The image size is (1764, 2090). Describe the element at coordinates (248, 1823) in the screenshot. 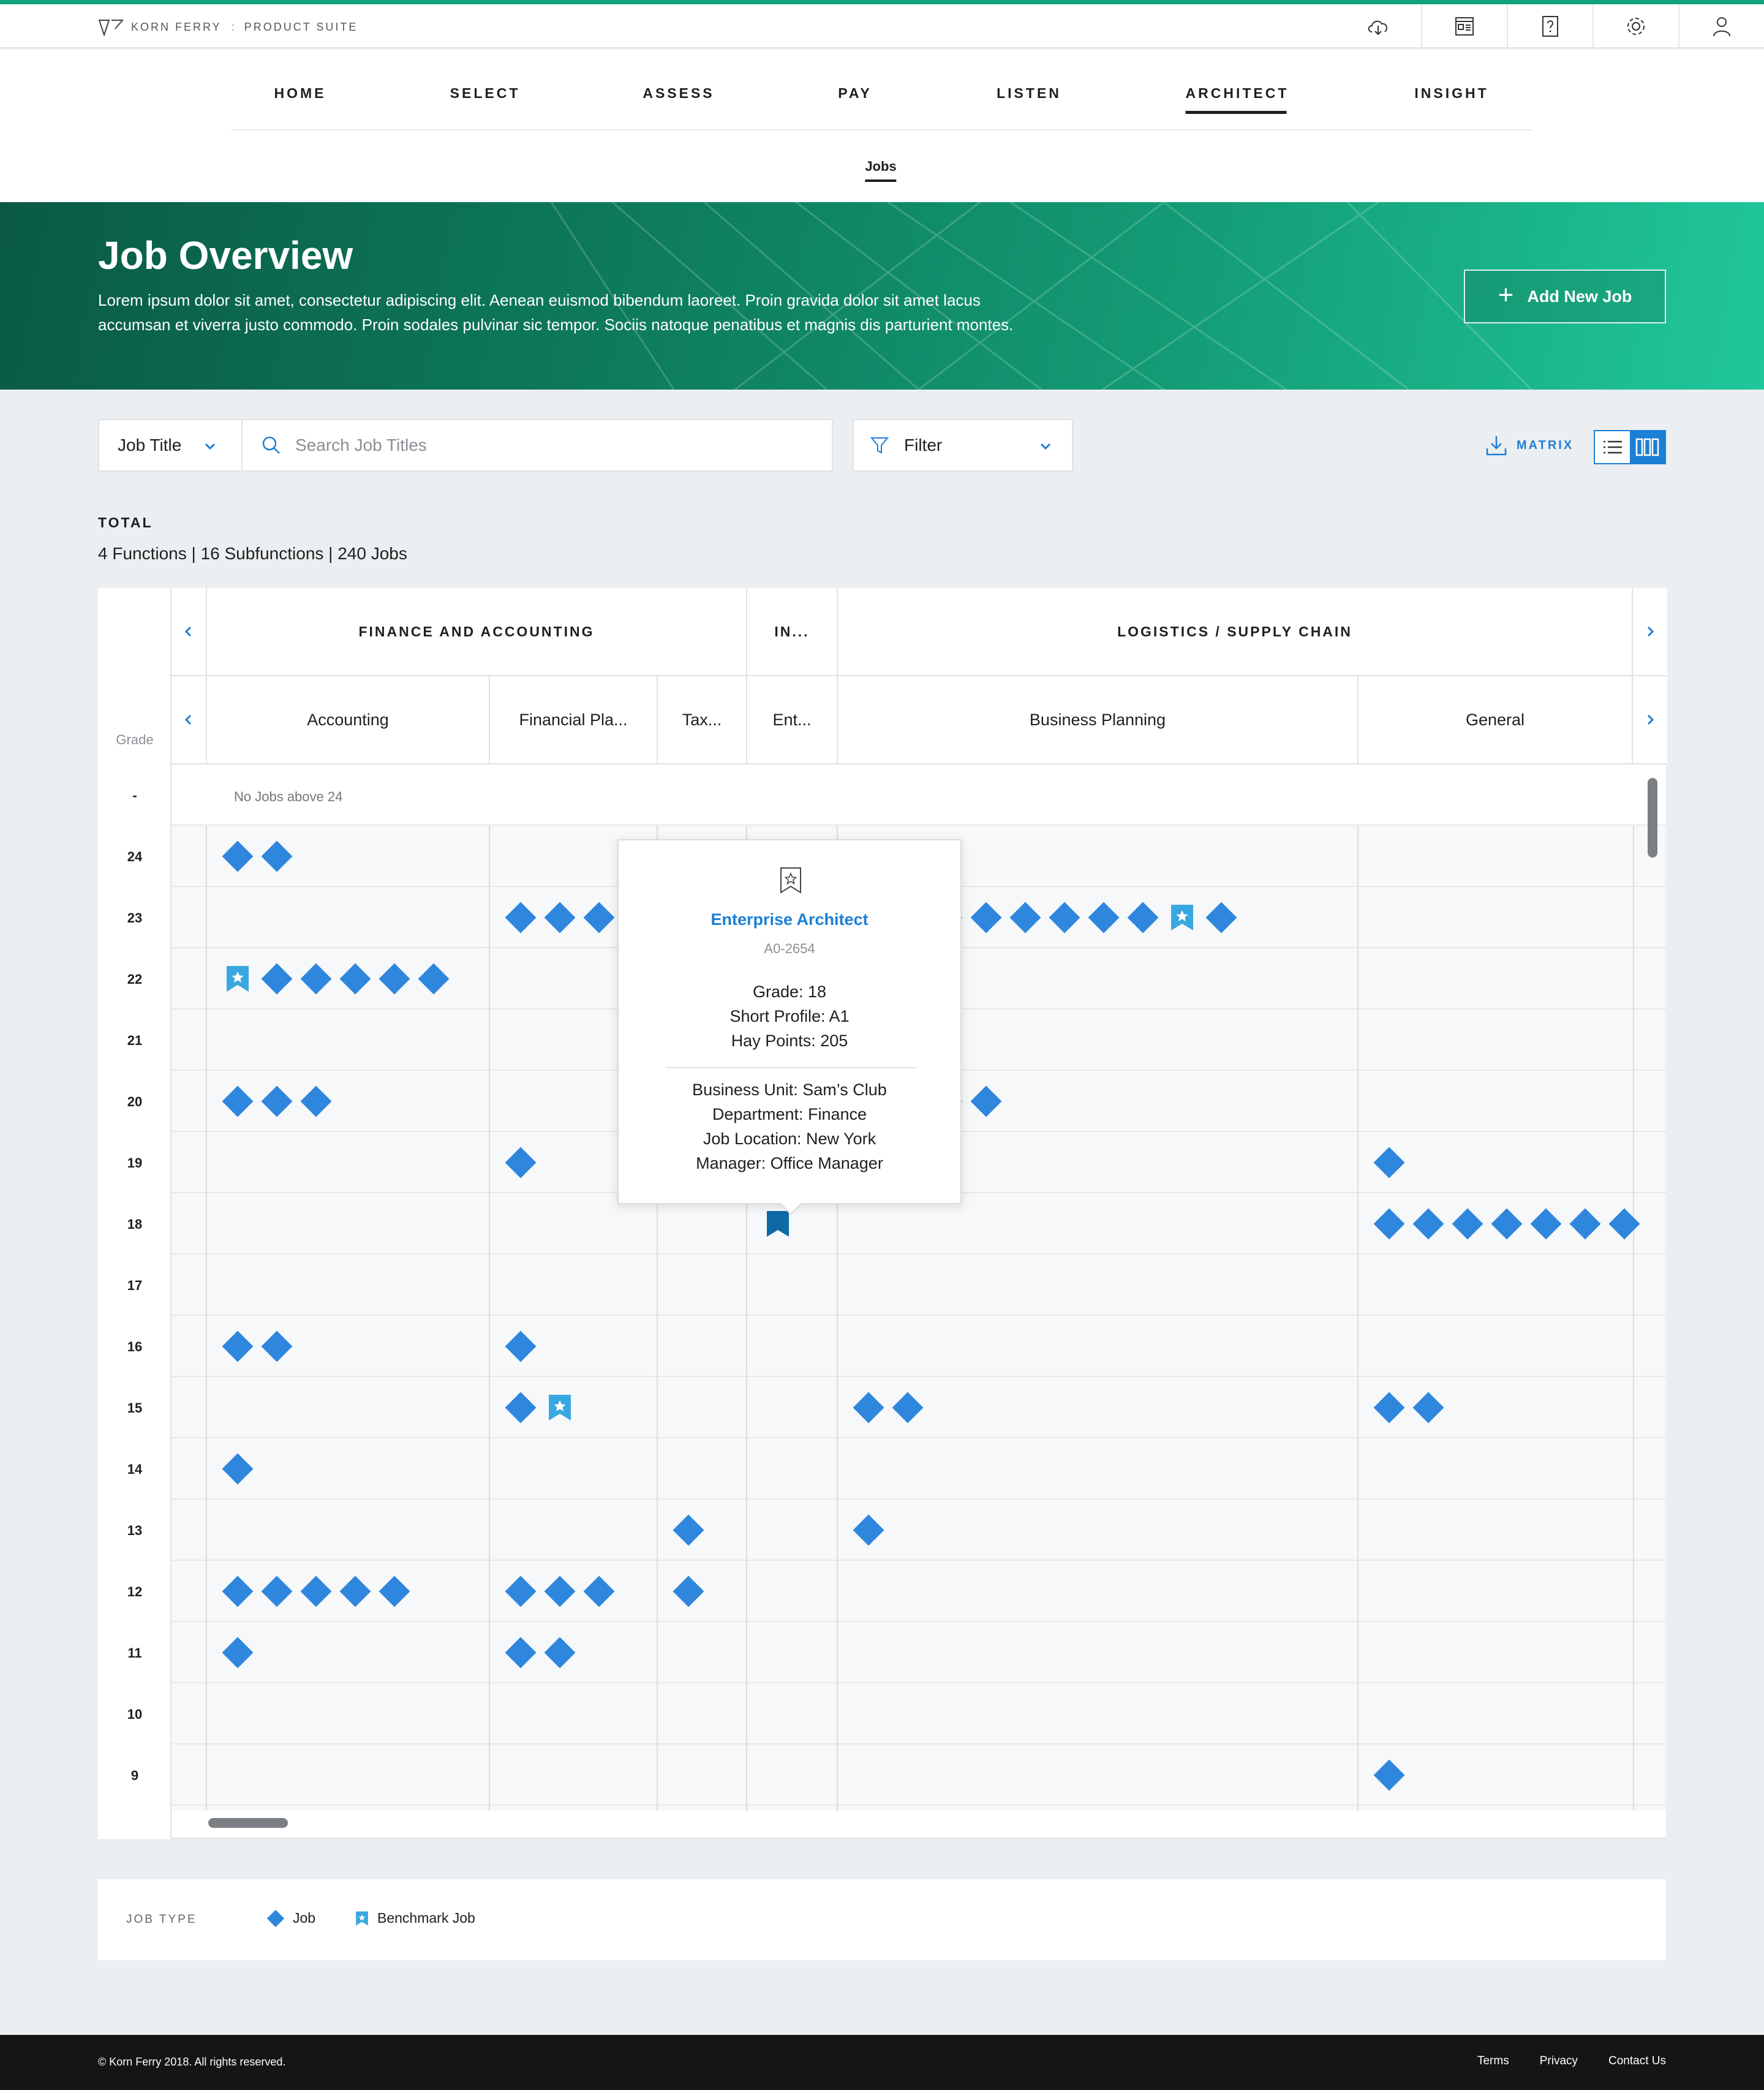

I see `horizontal-scrollbar` at that location.